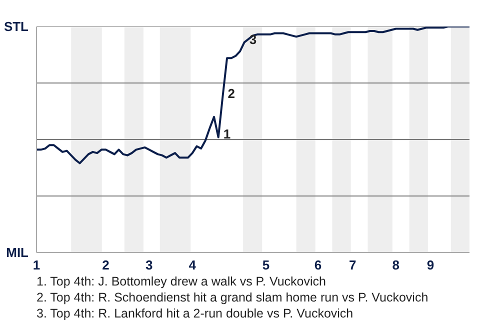  I want to click on annotation: 3, so click(253, 39).